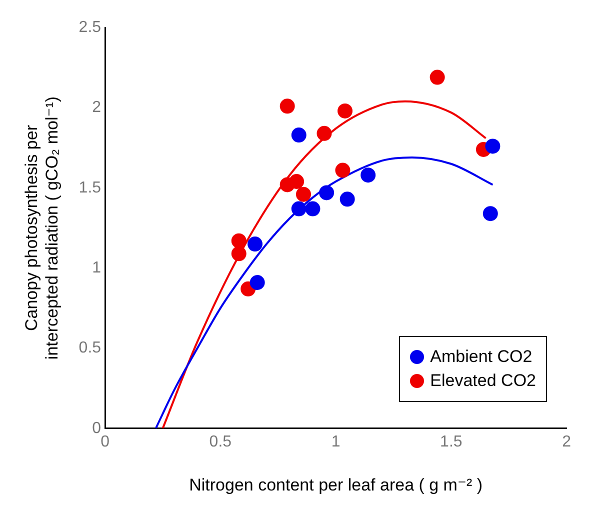 This screenshot has height=510, width=589. What do you see at coordinates (220, 441) in the screenshot?
I see `x-tick-label: 0.5` at bounding box center [220, 441].